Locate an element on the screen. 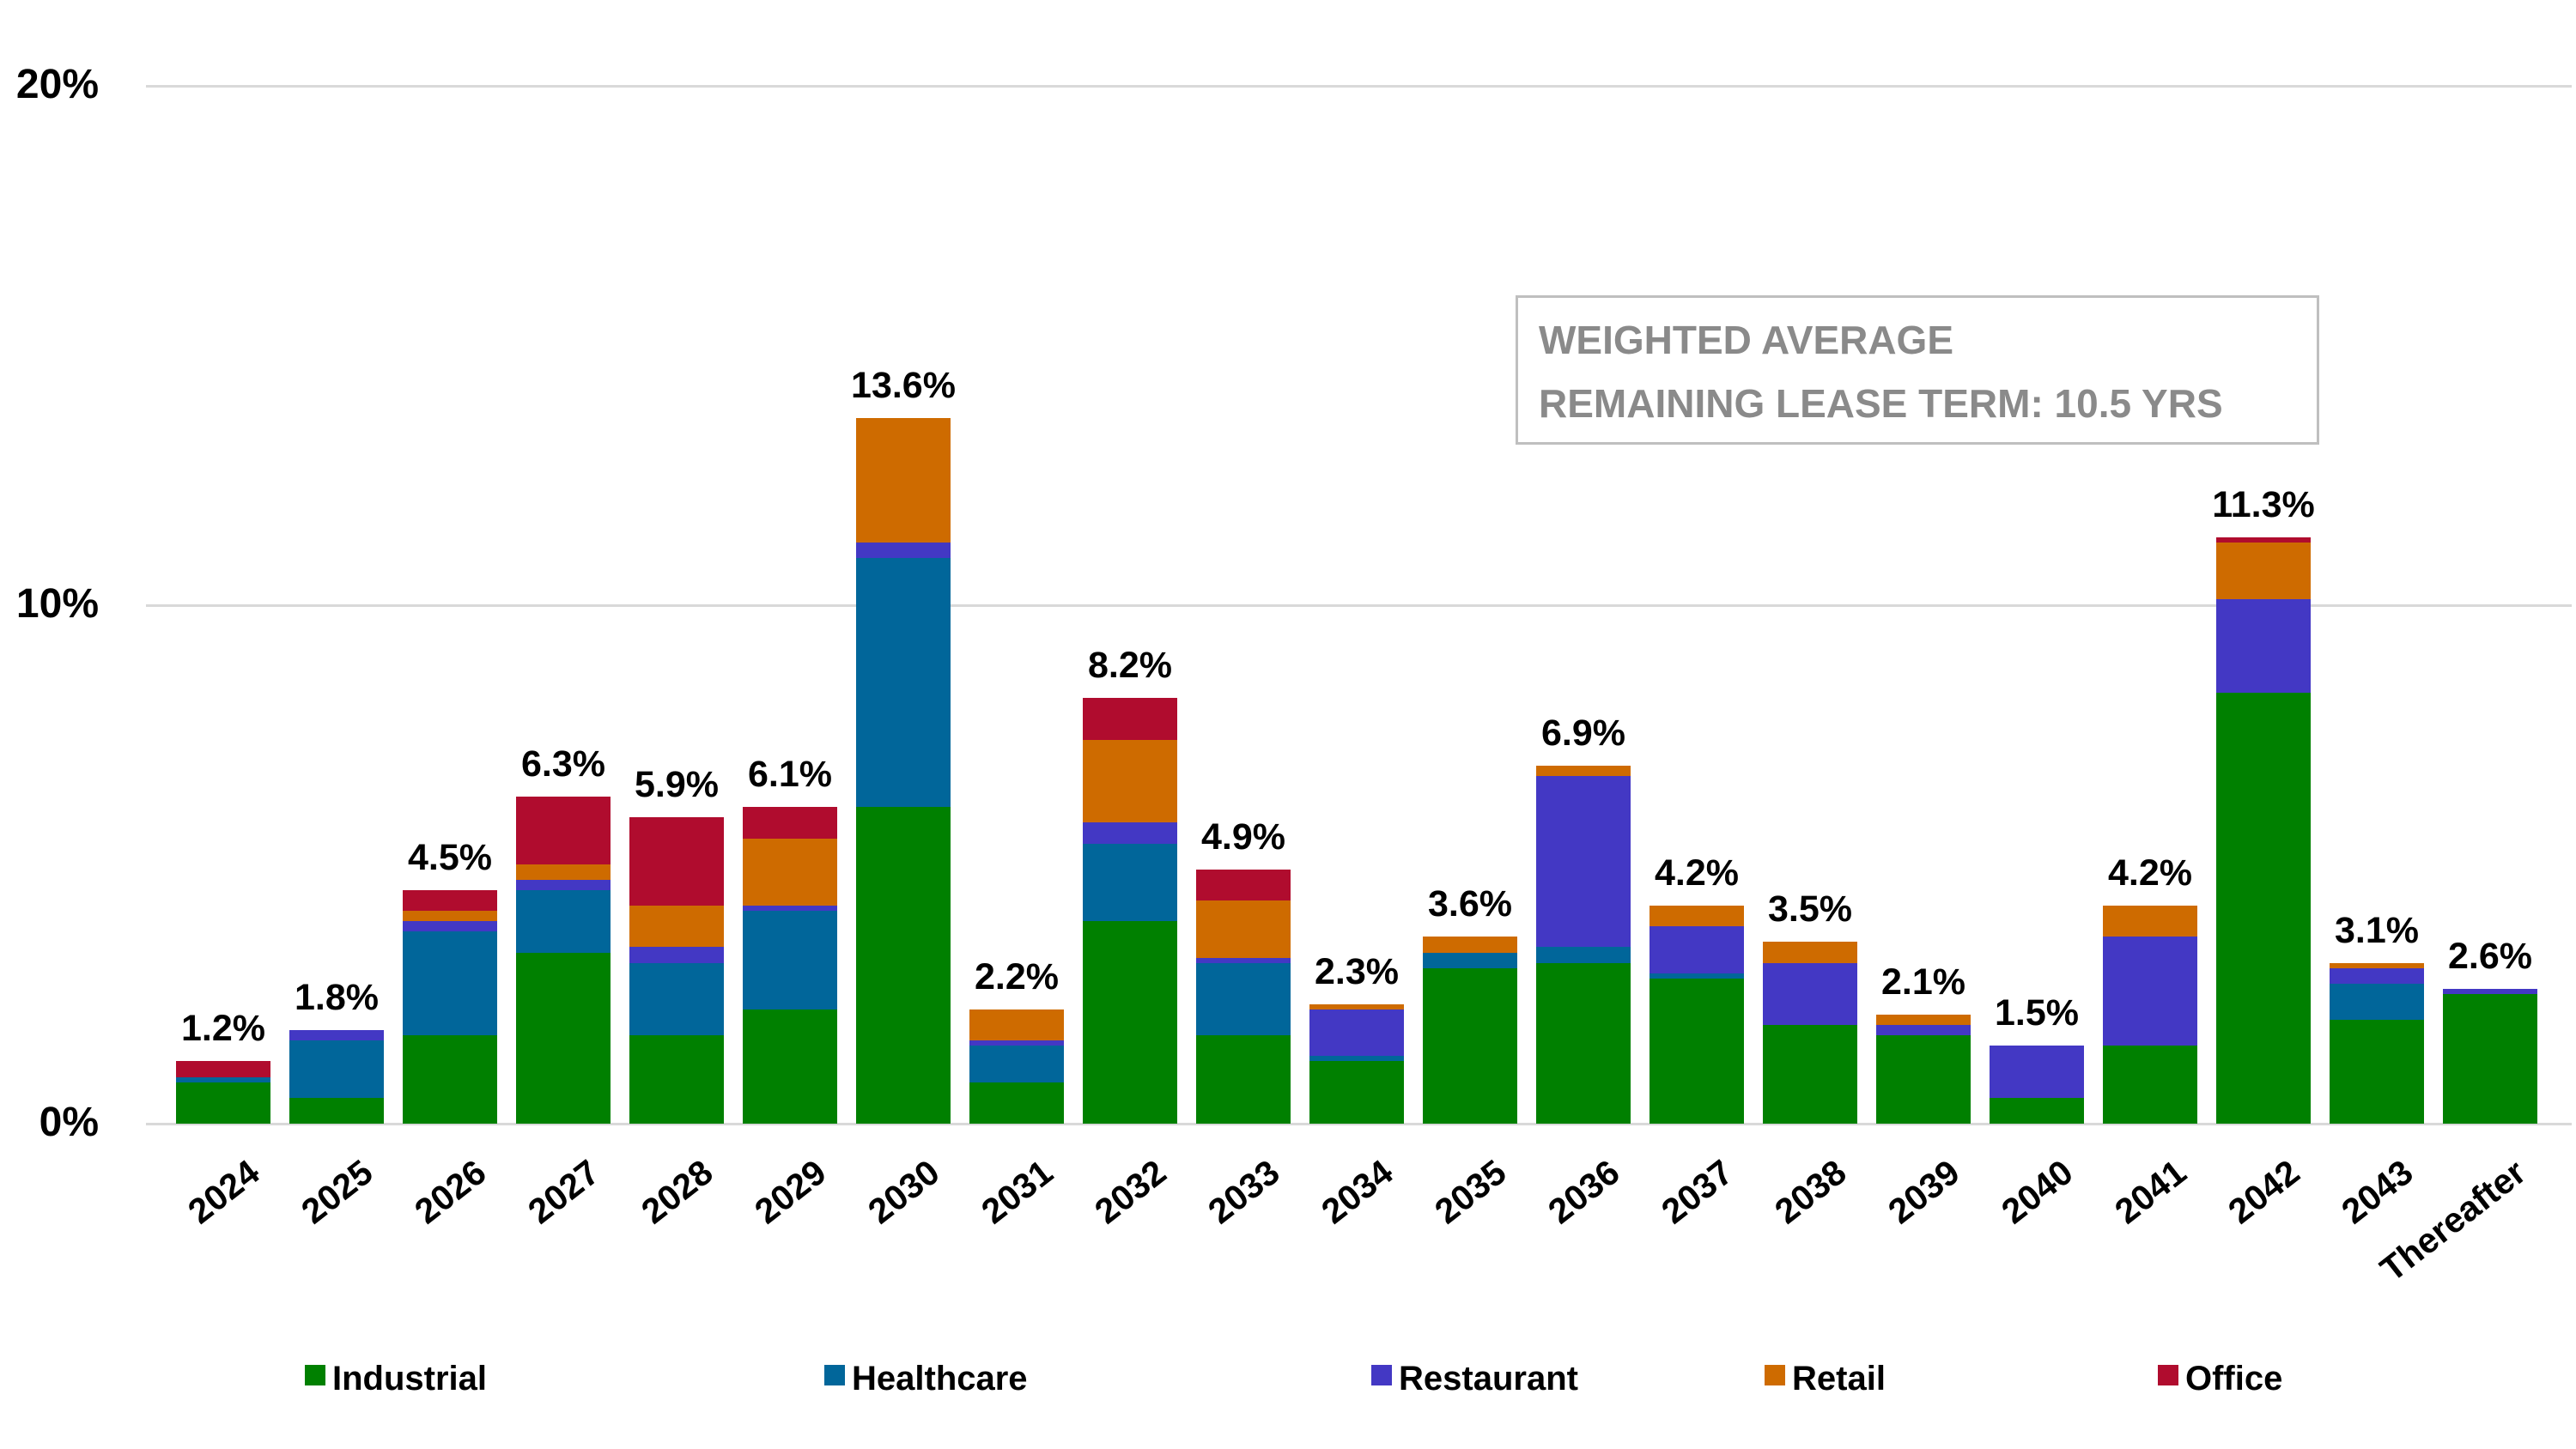 This screenshot has width=2576, height=1449. bar-segment-2040-industrial is located at coordinates (2037, 1110).